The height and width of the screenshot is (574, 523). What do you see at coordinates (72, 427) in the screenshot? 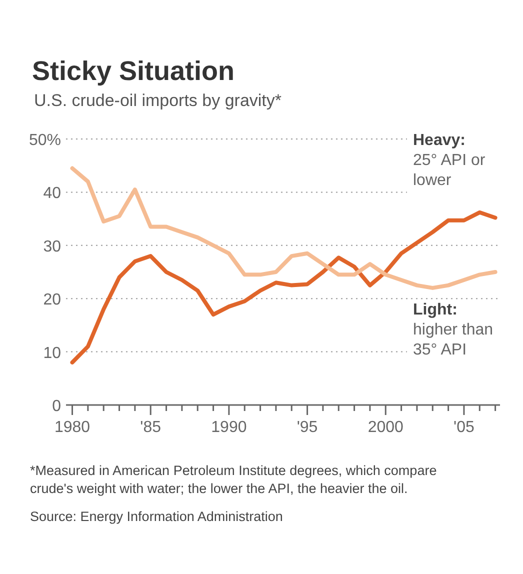
I see `x-tick-label: 1980` at bounding box center [72, 427].